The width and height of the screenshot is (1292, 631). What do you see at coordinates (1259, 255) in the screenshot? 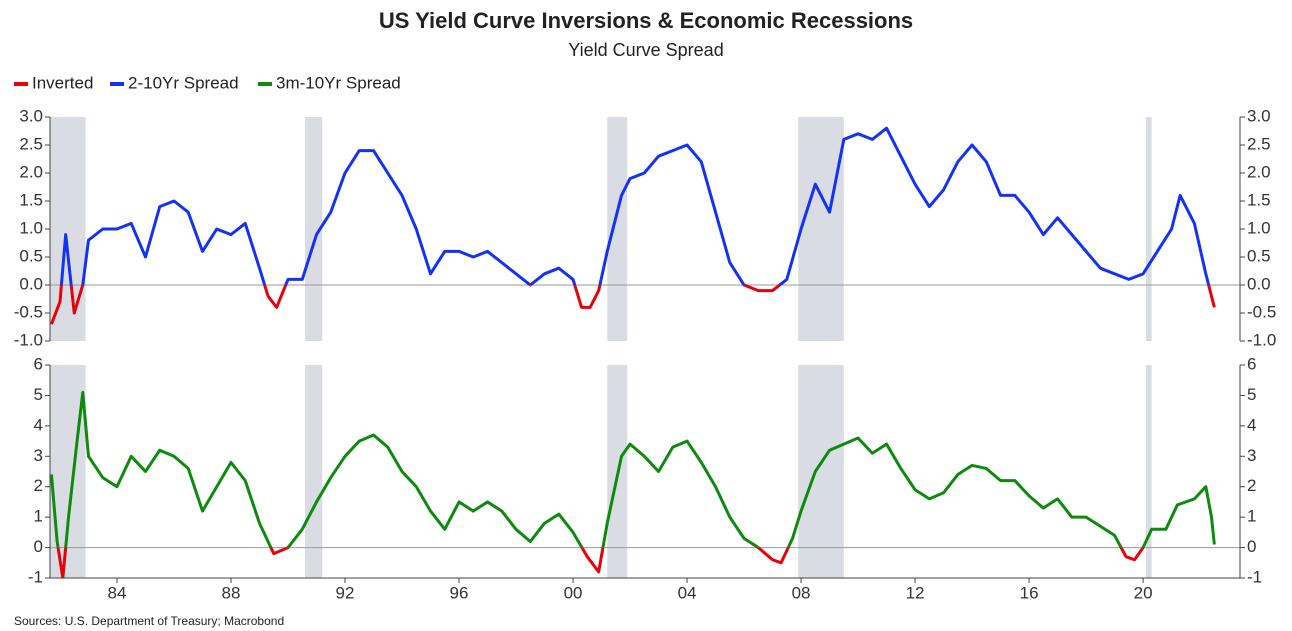
I see `y2-tick-label: 0.5` at bounding box center [1259, 255].